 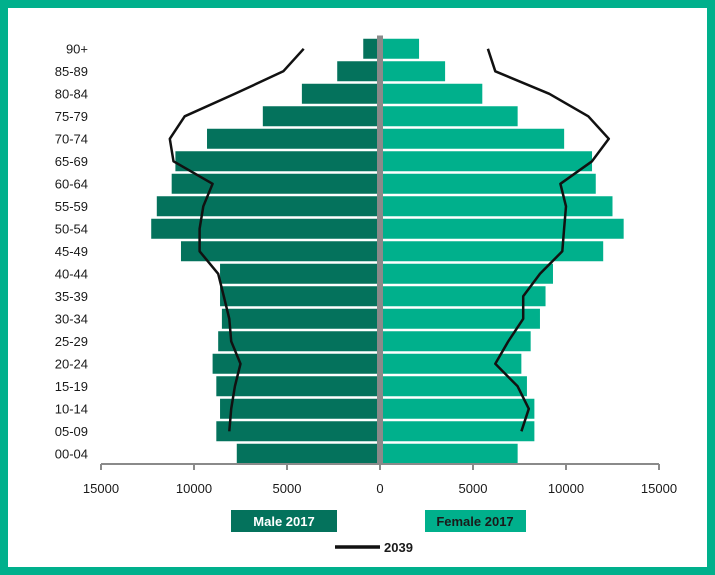 I want to click on legend-male-swatch, so click(x=284, y=521).